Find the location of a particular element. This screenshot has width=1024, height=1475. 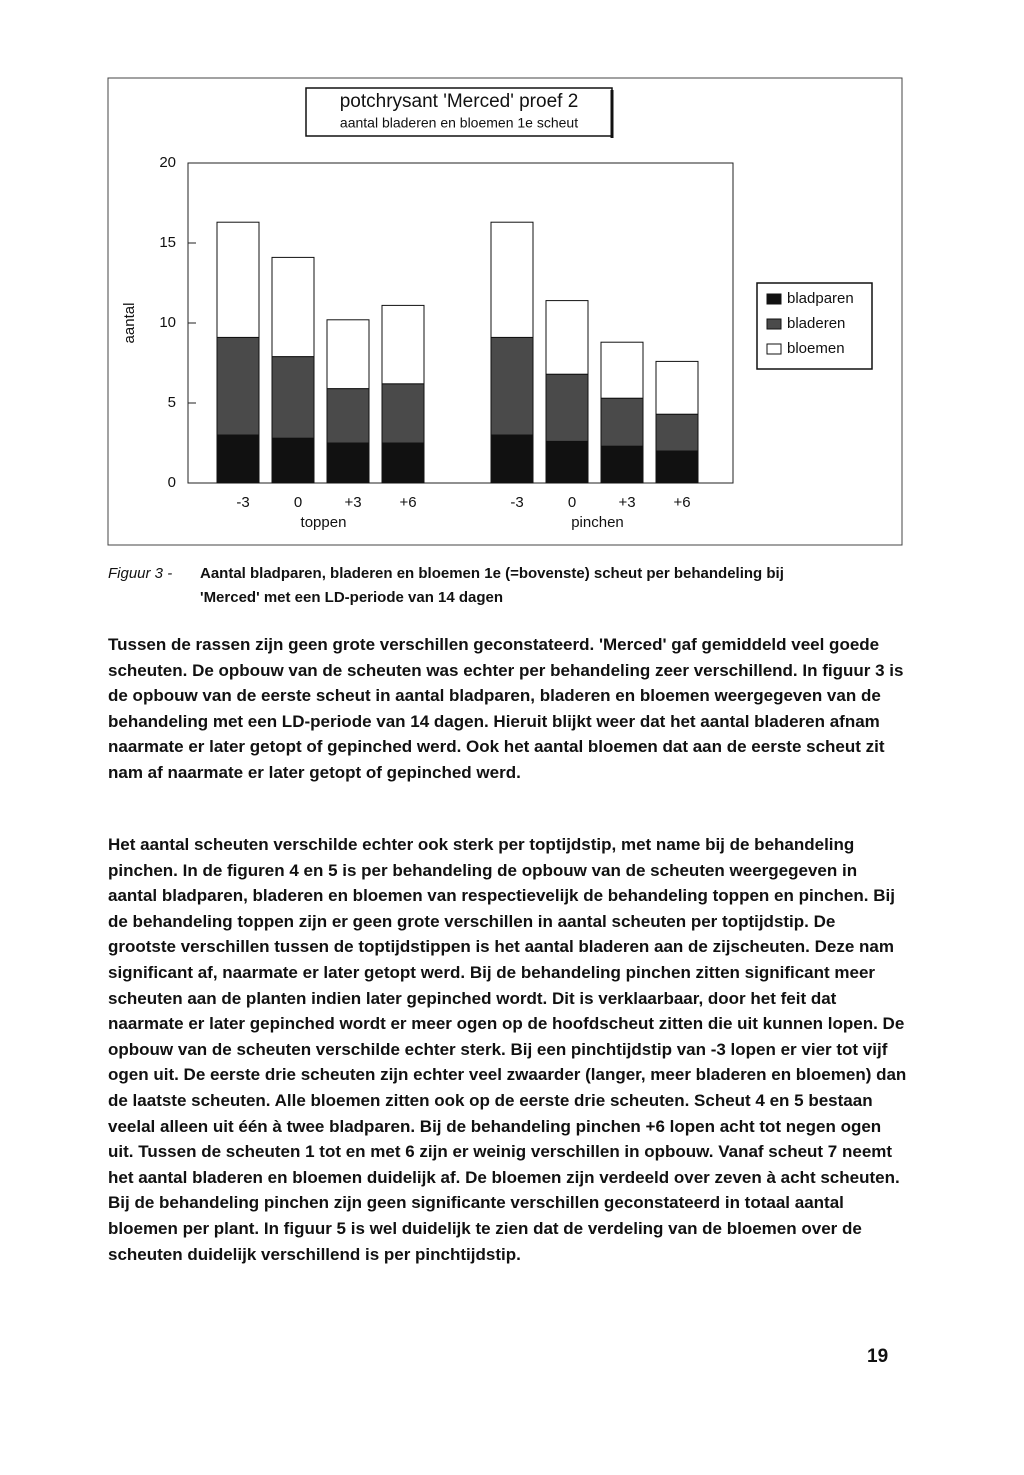

page-number: 19 is located at coordinates (878, 1356).